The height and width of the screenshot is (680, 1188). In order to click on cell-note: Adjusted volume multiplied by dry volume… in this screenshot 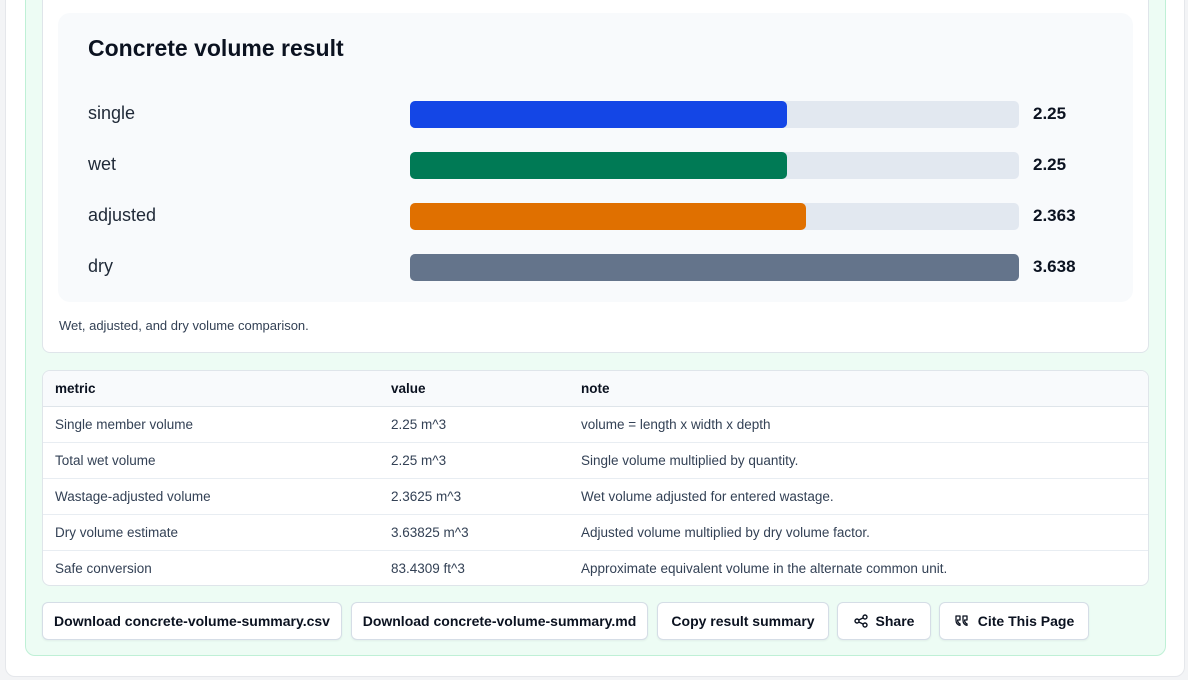, I will do `click(858, 532)`.